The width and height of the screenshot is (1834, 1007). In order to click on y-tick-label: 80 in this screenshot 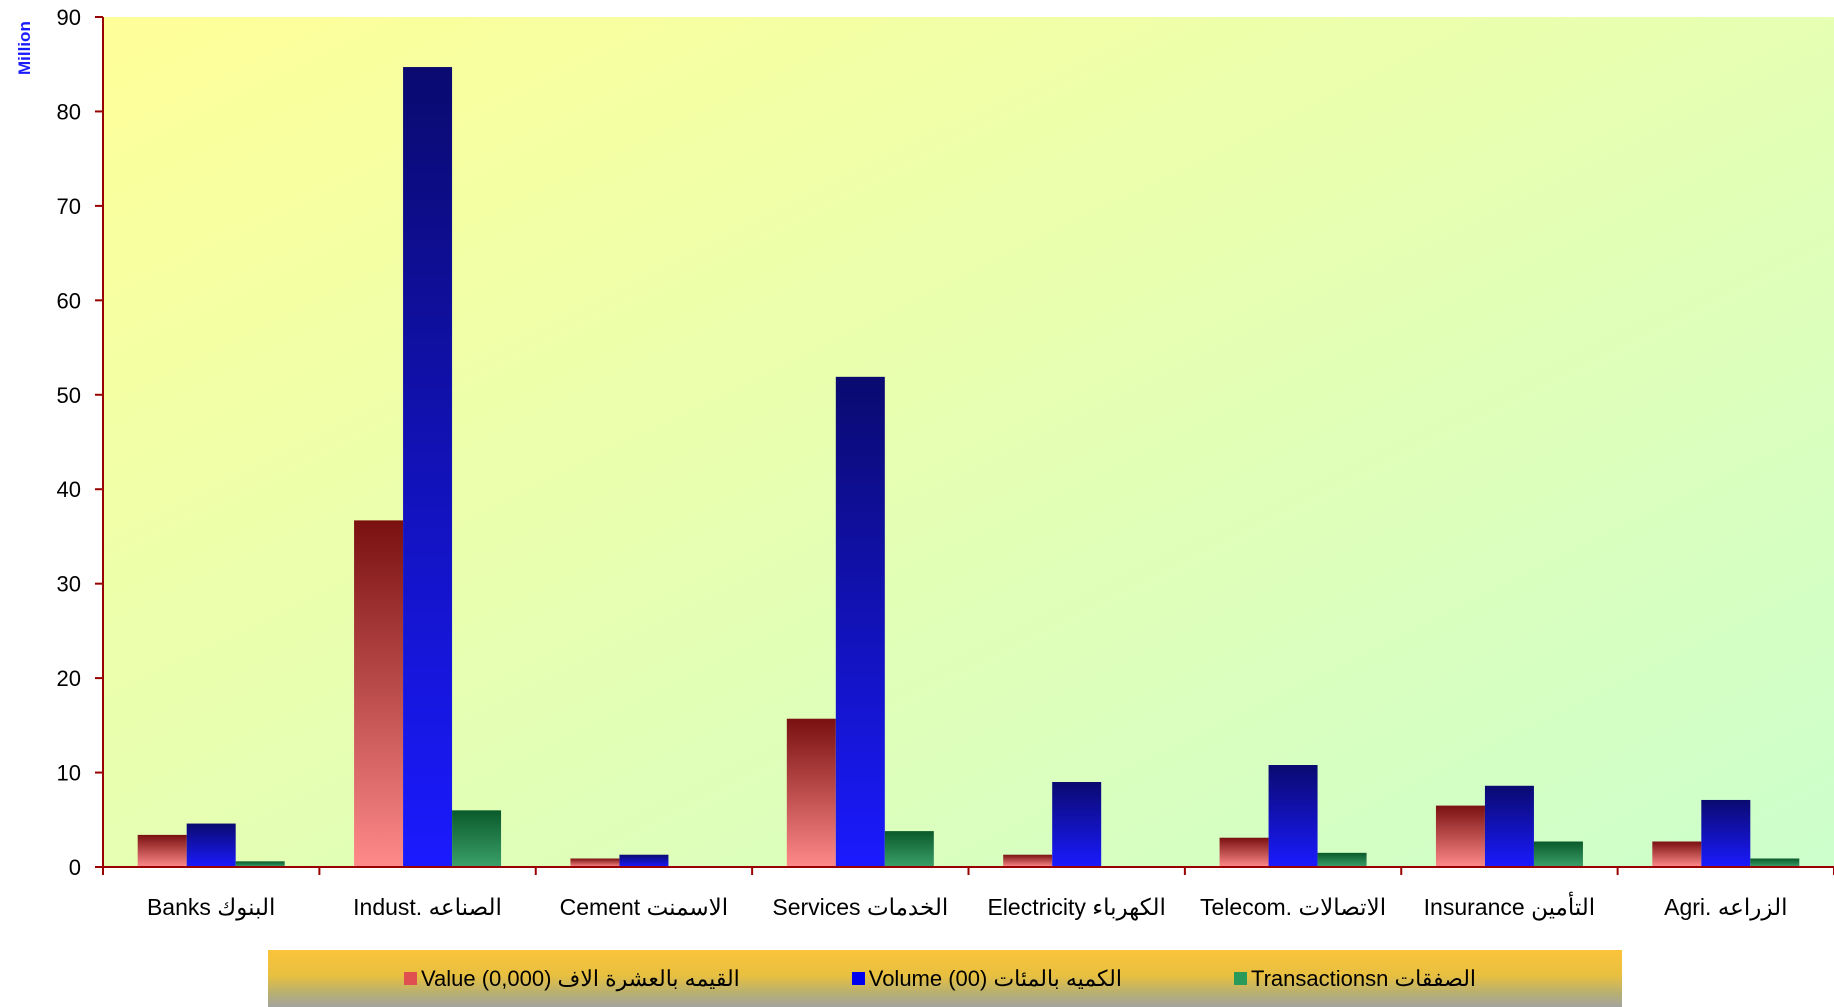, I will do `click(69, 111)`.